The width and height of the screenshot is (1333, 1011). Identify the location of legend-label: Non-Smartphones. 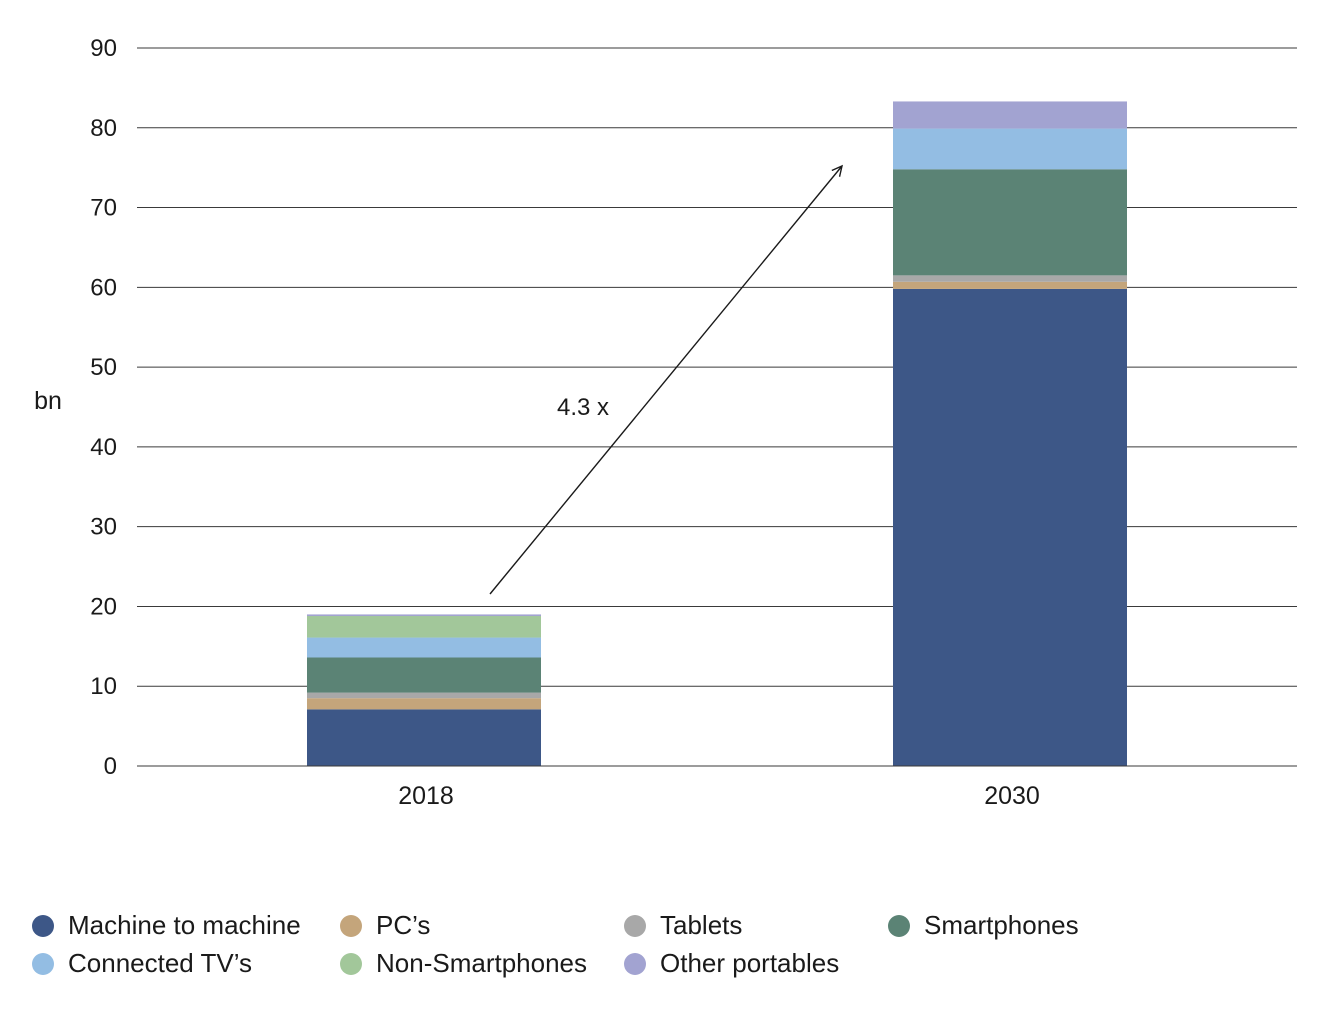
(481, 963).